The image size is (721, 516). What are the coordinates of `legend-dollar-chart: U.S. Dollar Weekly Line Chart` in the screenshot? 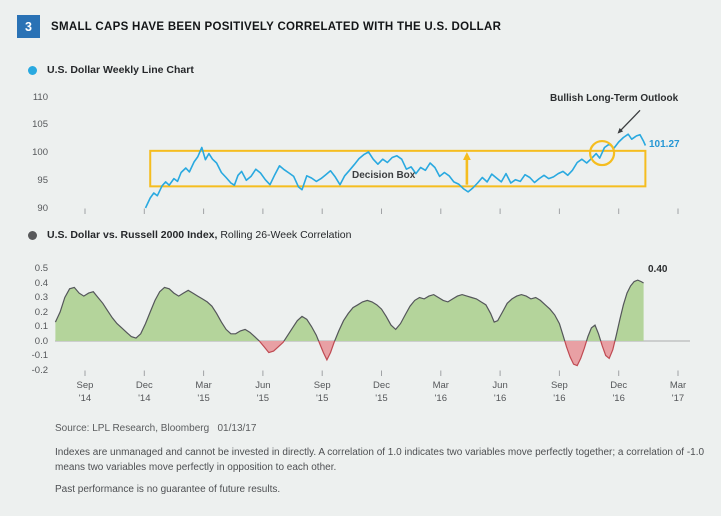 It's located at (111, 70).